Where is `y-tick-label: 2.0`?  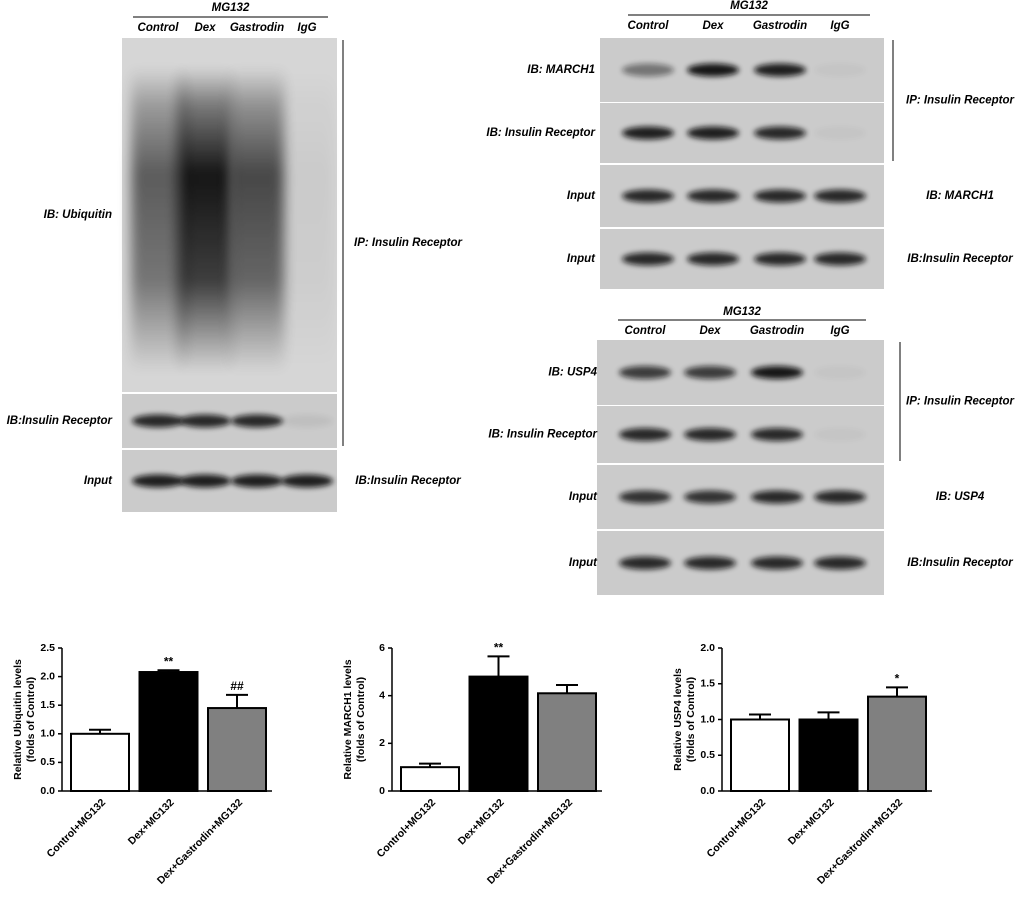
y-tick-label: 2.0 is located at coordinates (707, 648).